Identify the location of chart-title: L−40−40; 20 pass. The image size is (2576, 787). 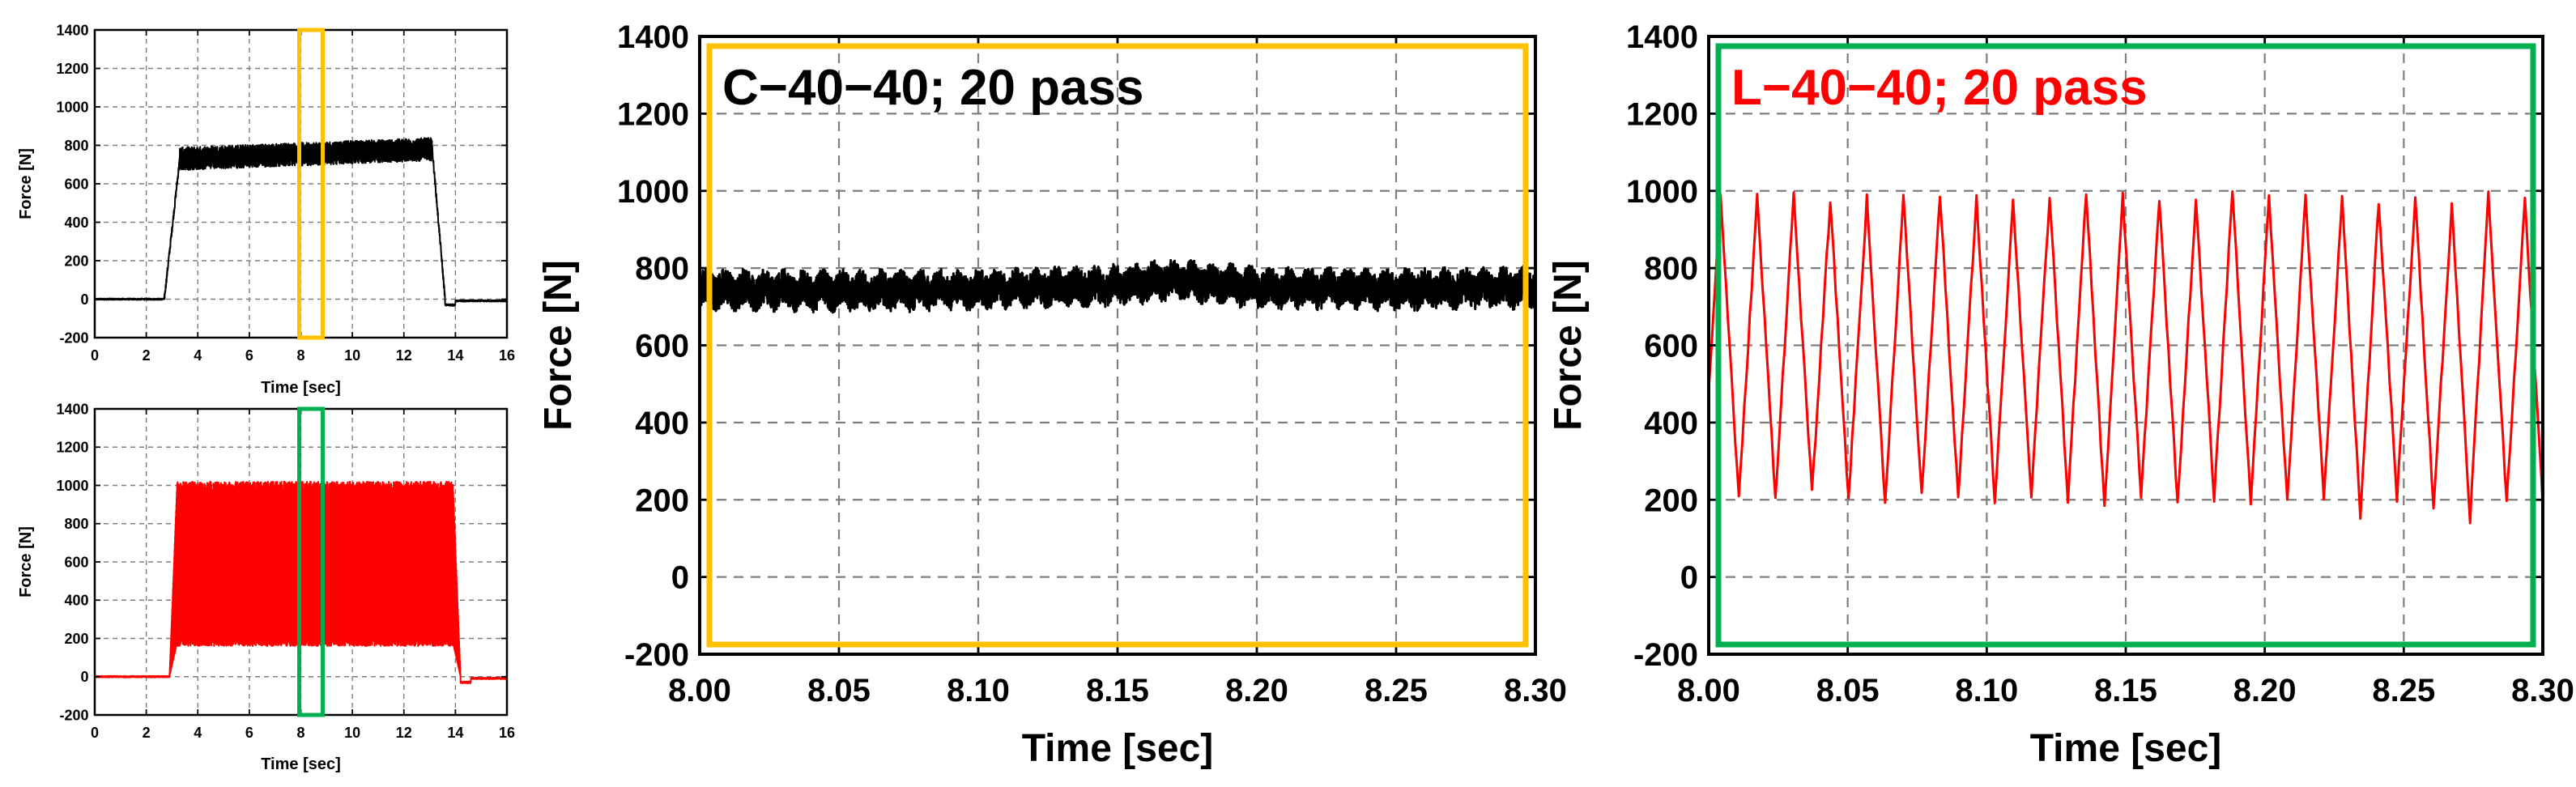
(1939, 88).